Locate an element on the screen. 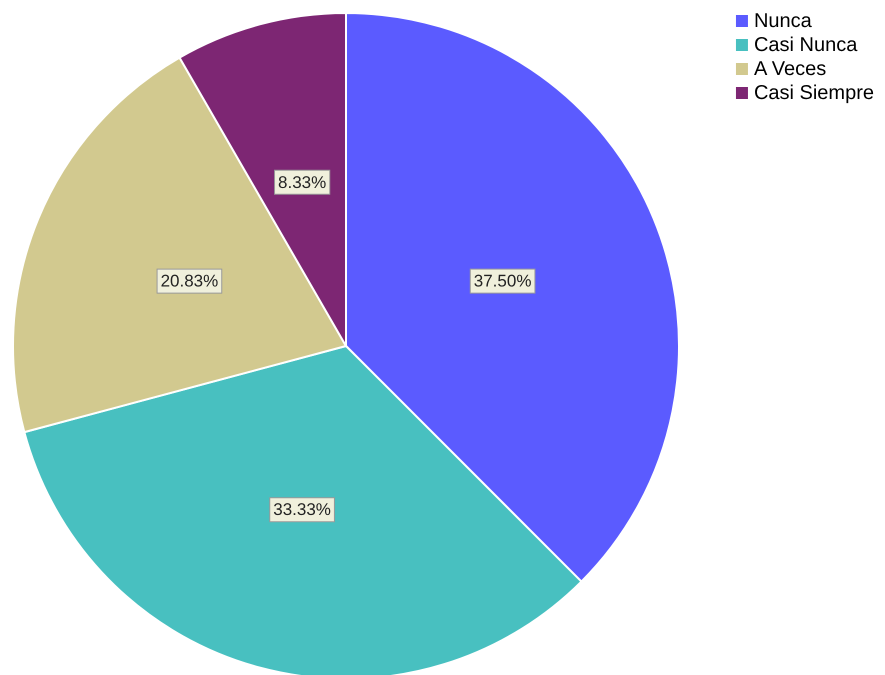  data-label: 8.33% is located at coordinates (302, 182).